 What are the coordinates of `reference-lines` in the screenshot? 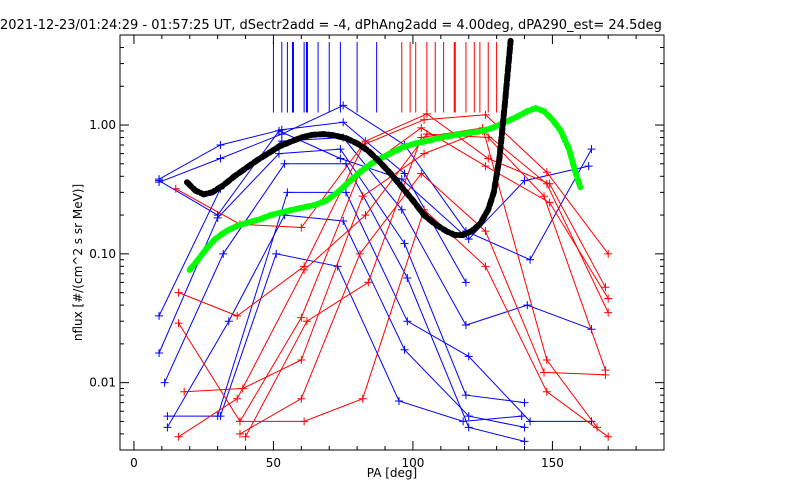 It's located at (385, 77).